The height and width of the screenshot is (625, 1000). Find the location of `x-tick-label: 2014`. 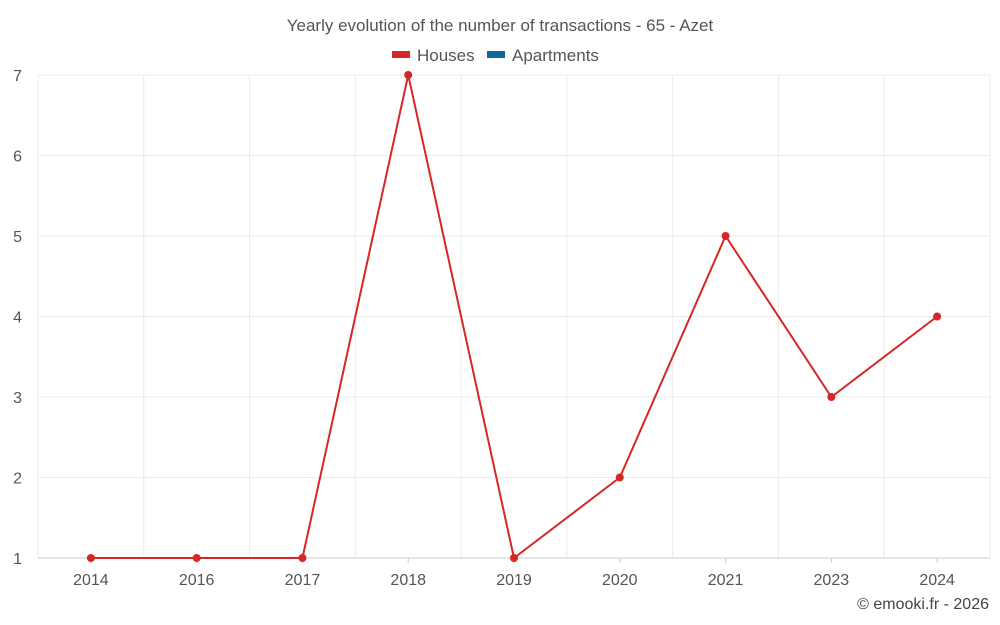

x-tick-label: 2014 is located at coordinates (91, 580).